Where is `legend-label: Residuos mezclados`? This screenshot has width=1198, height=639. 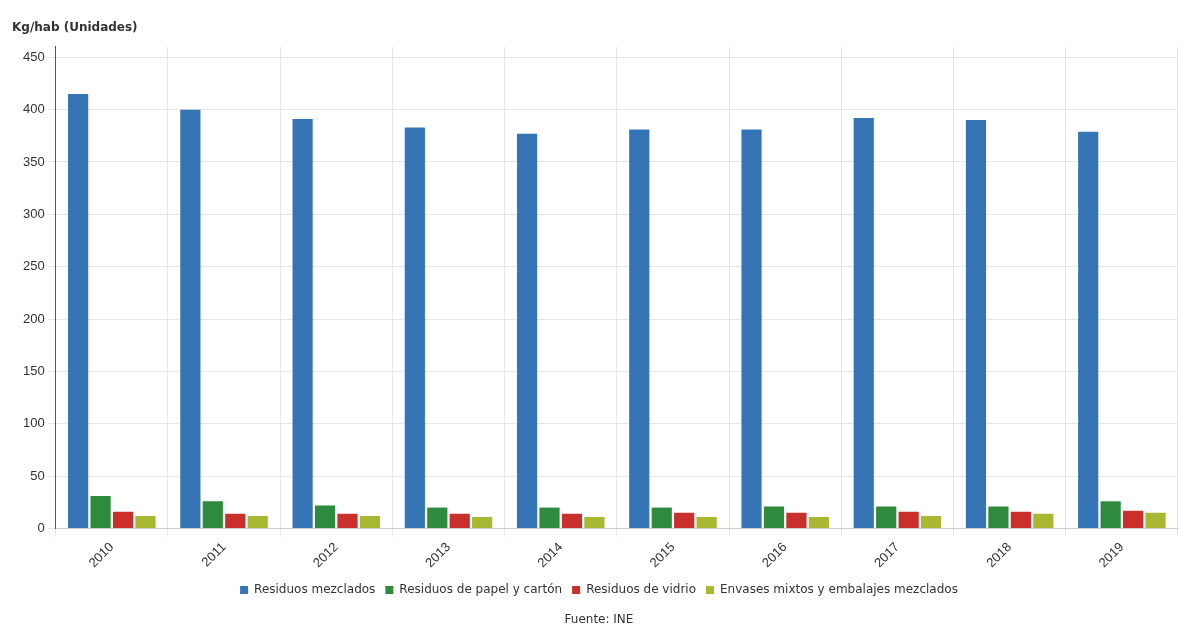 legend-label: Residuos mezclados is located at coordinates (315, 589).